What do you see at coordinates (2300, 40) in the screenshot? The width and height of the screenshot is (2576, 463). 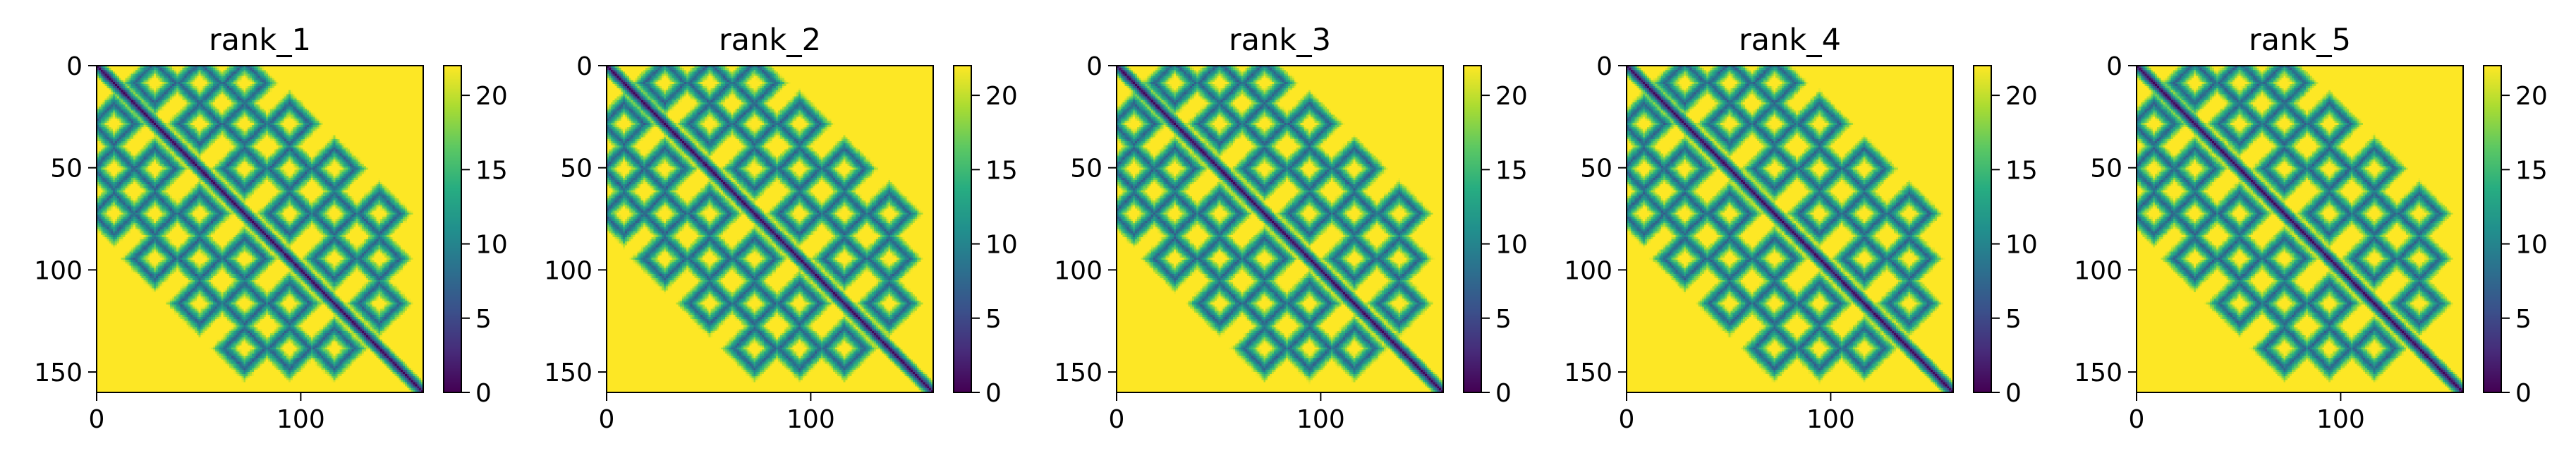 I see `panel-title: rank_5` at bounding box center [2300, 40].